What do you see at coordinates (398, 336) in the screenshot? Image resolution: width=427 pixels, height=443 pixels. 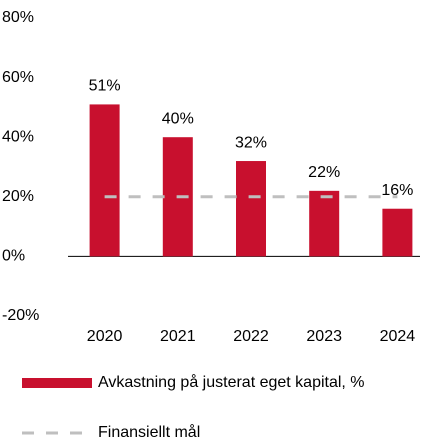 I see `x-tick-label: 2024` at bounding box center [398, 336].